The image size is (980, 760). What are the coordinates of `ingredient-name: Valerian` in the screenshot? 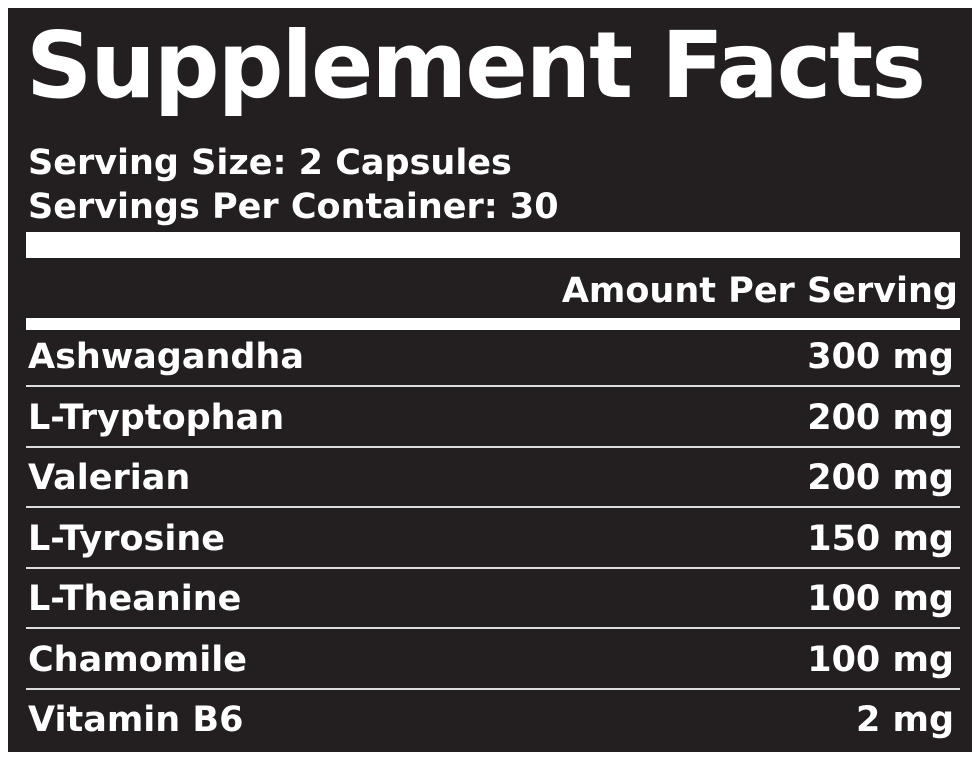 It's located at (109, 478).